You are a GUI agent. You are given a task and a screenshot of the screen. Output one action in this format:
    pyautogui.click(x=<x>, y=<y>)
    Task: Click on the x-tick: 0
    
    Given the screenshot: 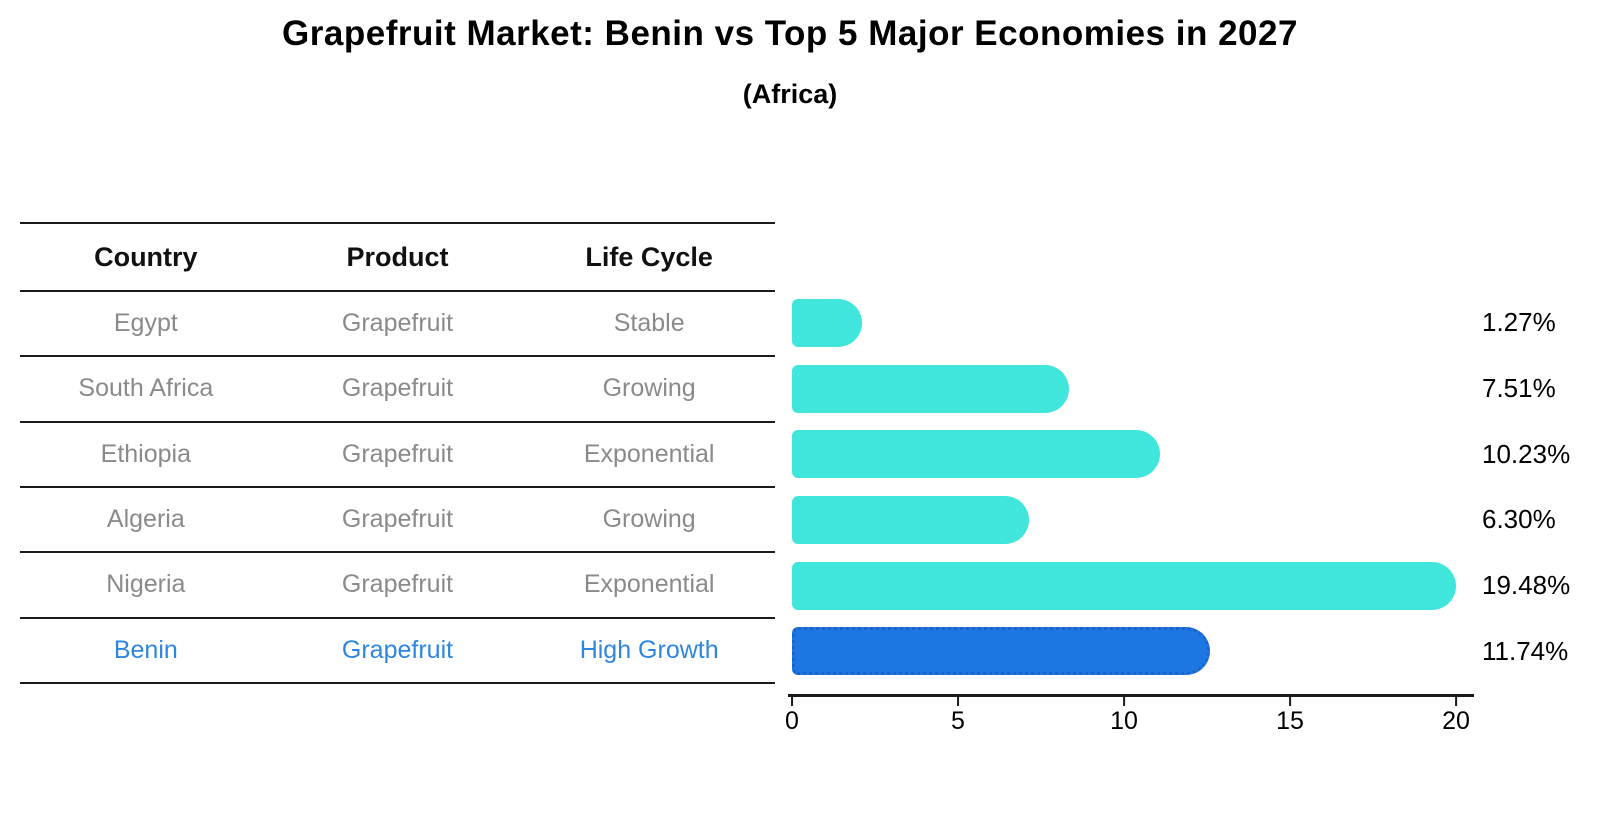 What is the action you would take?
    pyautogui.click(x=792, y=716)
    